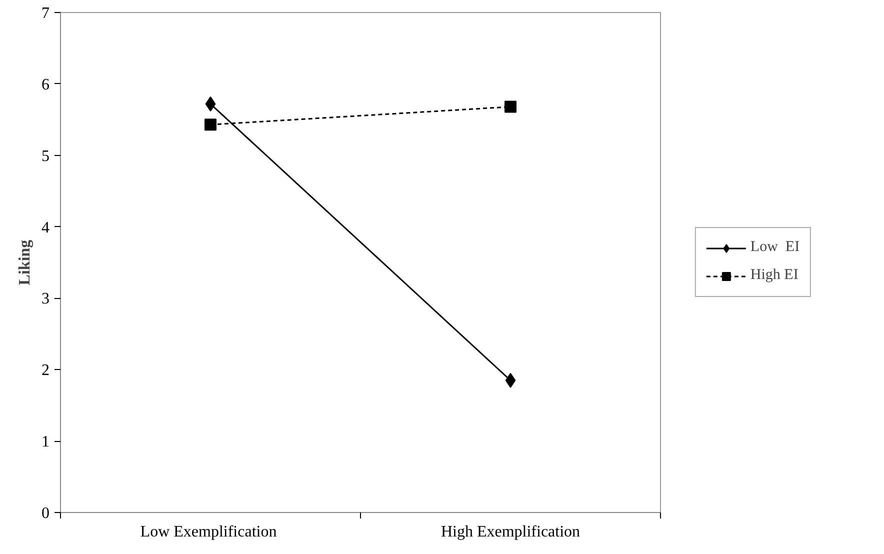 The height and width of the screenshot is (554, 884). Describe the element at coordinates (46, 85) in the screenshot. I see `y-tick-label: 6` at that location.